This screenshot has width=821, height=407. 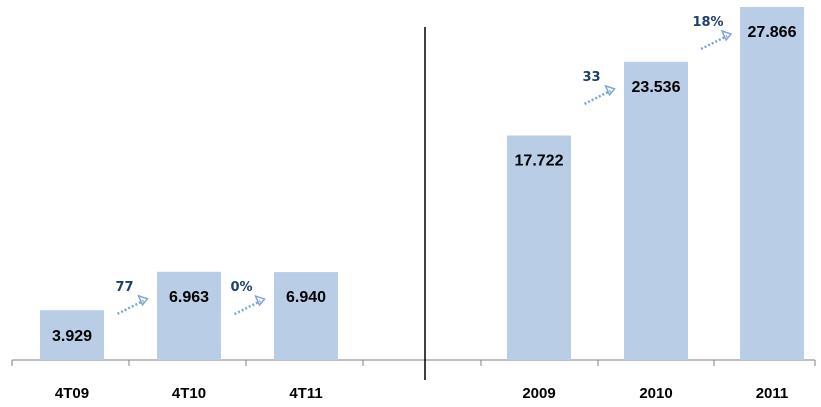 I want to click on bar-value-label: 3.929, so click(x=72, y=336).